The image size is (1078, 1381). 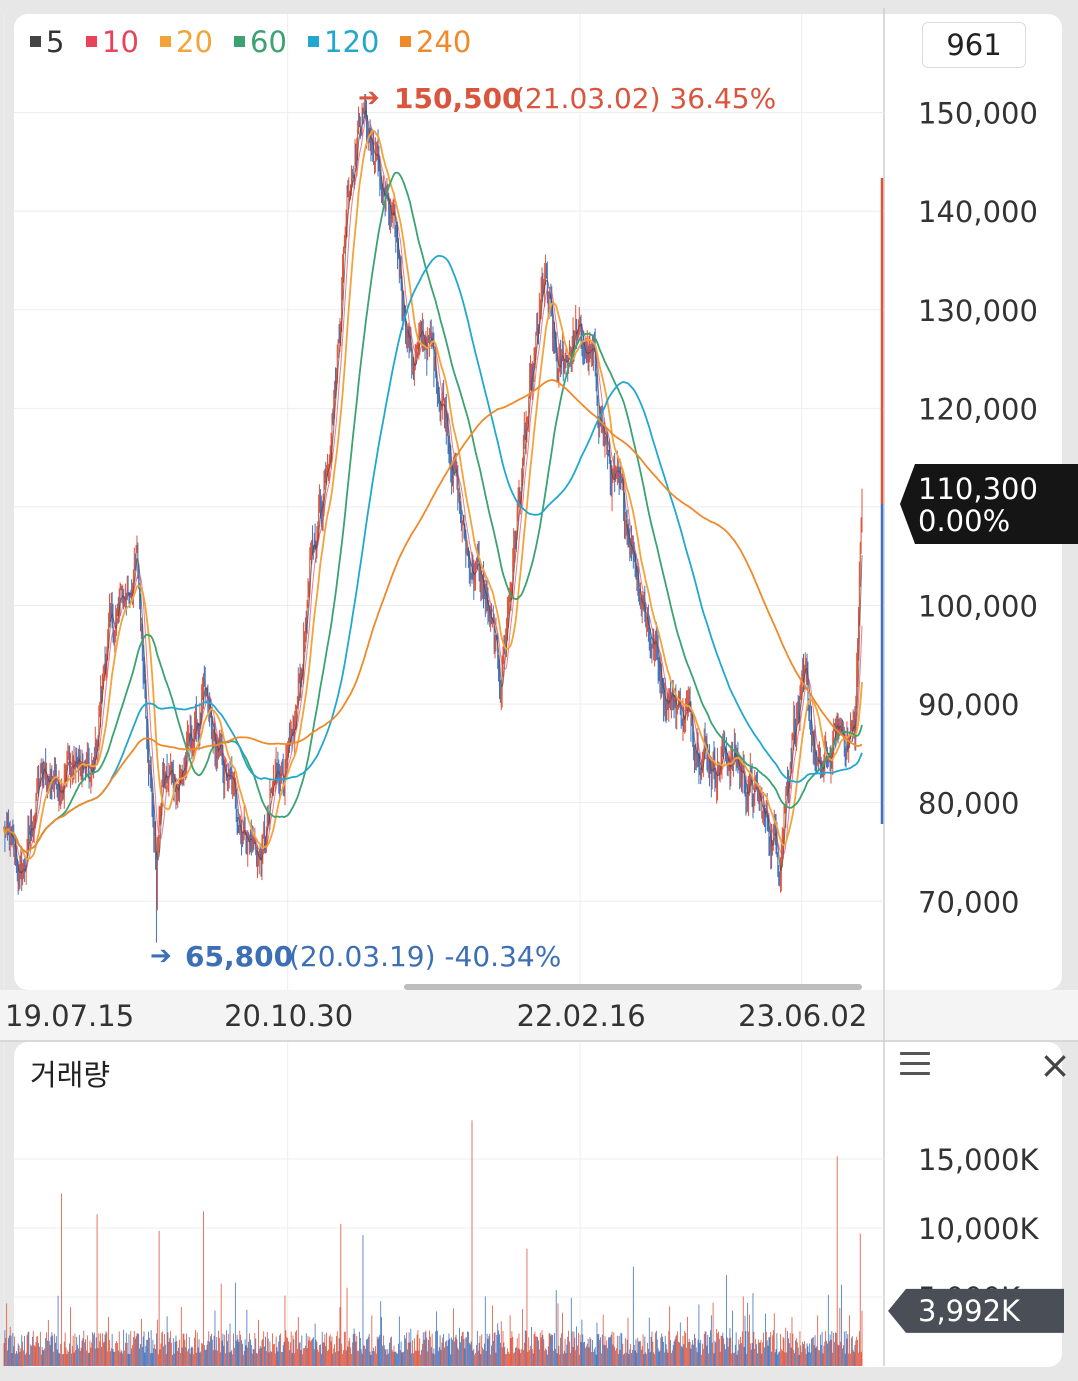 I want to click on legend-label: 120, so click(x=351, y=42).